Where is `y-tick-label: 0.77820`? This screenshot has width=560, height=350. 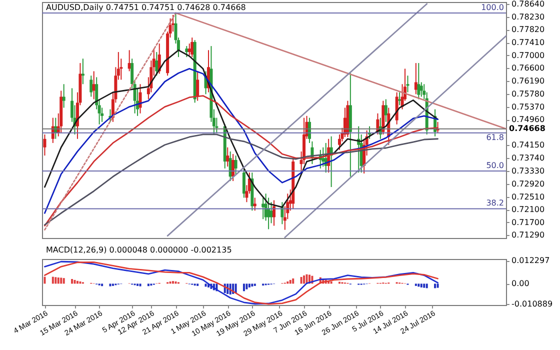
y-tick-label: 0.77820 is located at coordinates (528, 29).